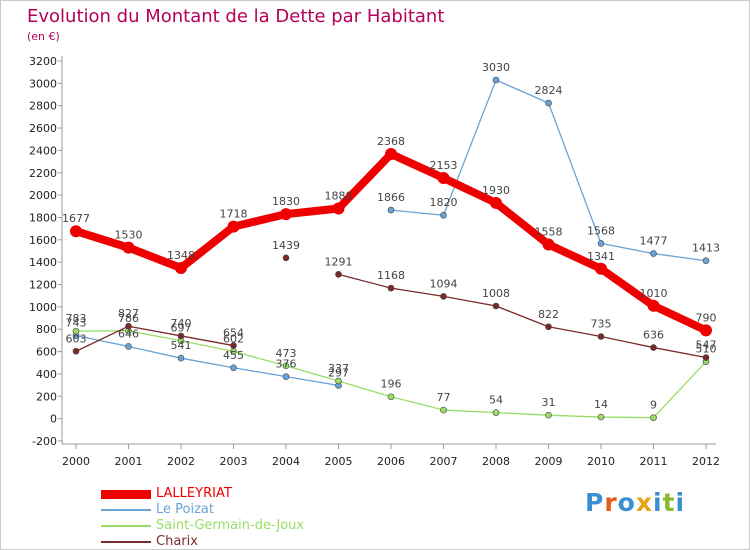 This screenshot has width=750, height=550. What do you see at coordinates (43, 106) in the screenshot?
I see `y-tick-label: 2800` at bounding box center [43, 106].